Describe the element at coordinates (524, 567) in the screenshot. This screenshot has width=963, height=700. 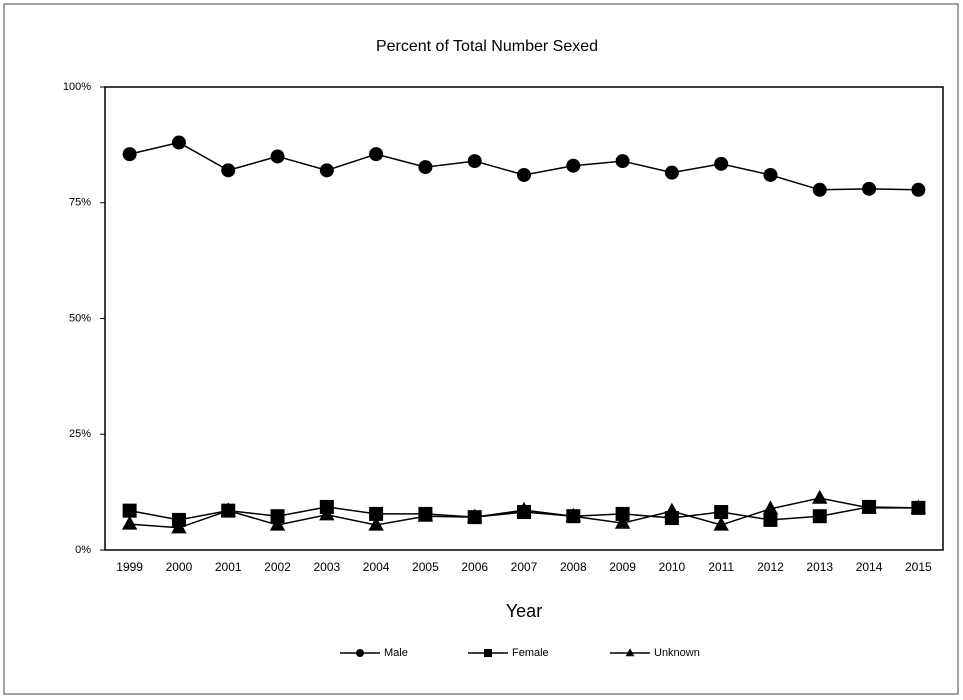
I see `x-tick-label: 2007` at that location.